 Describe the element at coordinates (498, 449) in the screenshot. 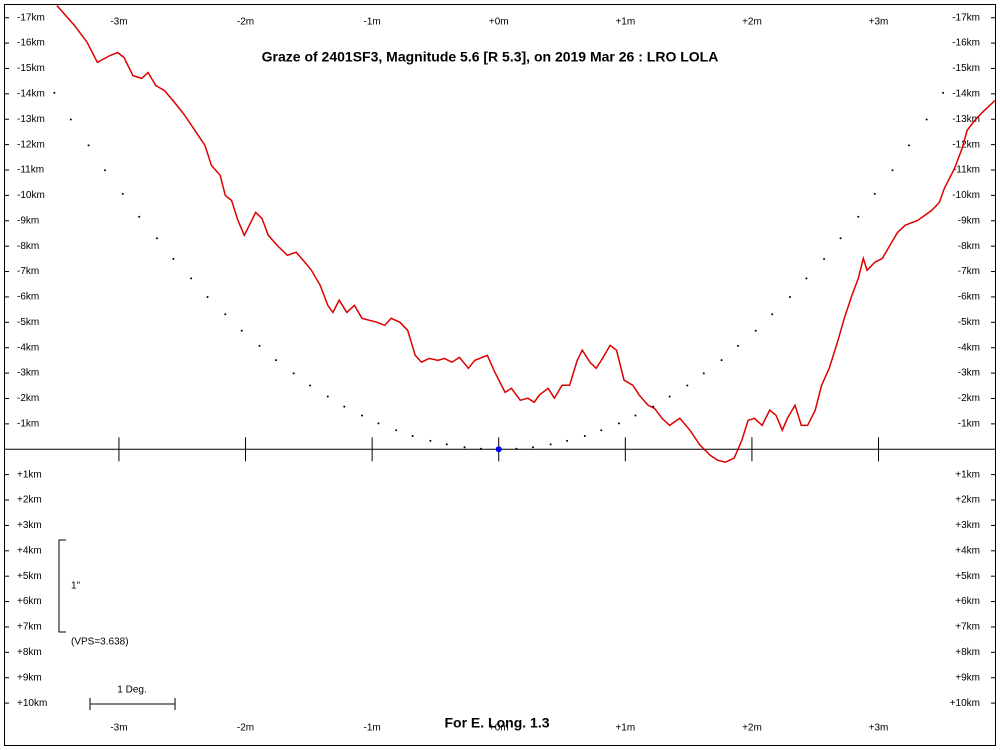

I see `star` at that location.